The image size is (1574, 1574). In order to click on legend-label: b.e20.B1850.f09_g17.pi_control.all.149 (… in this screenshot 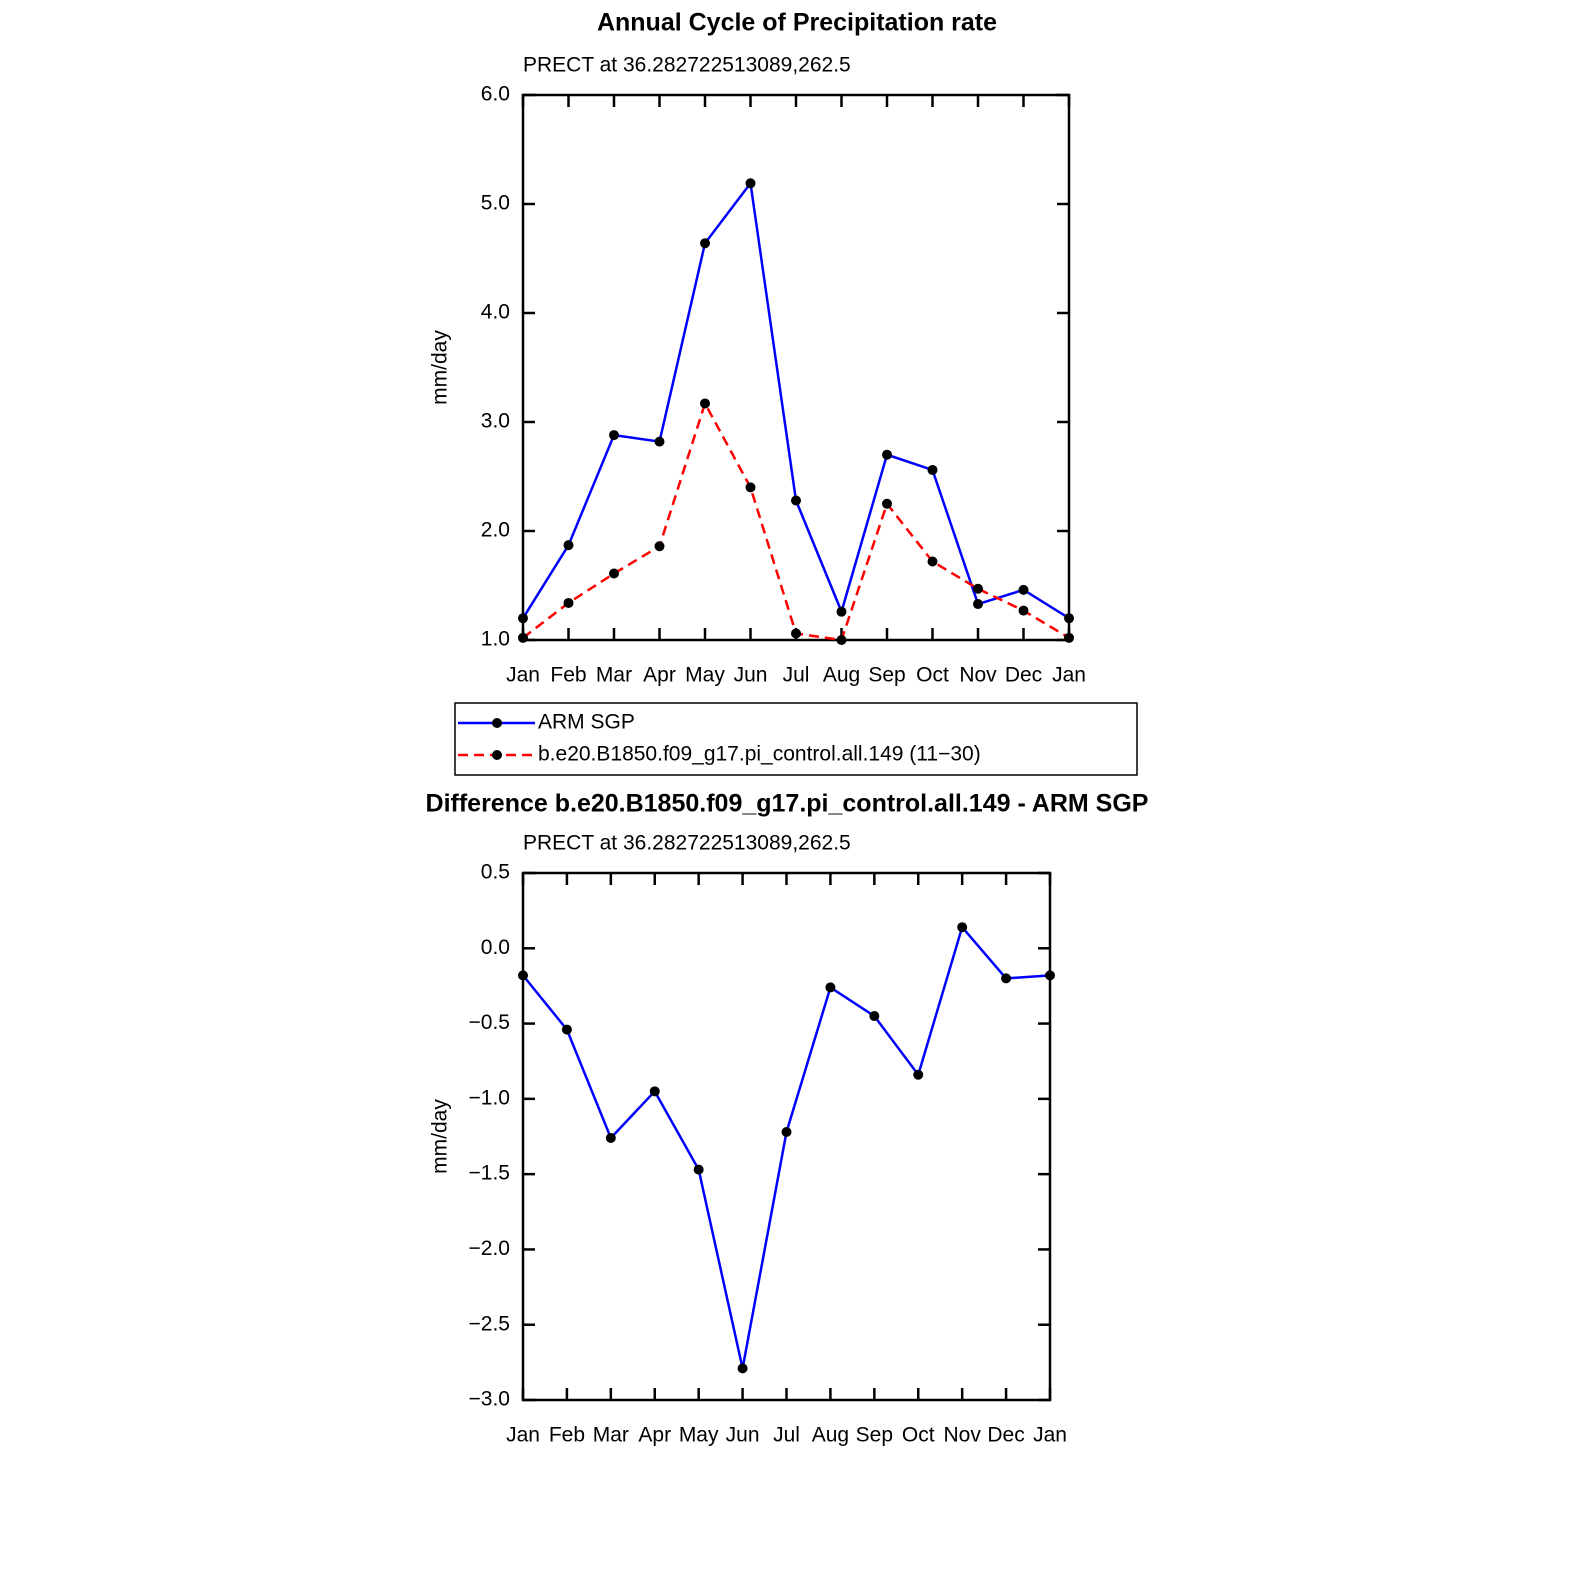, I will do `click(759, 754)`.